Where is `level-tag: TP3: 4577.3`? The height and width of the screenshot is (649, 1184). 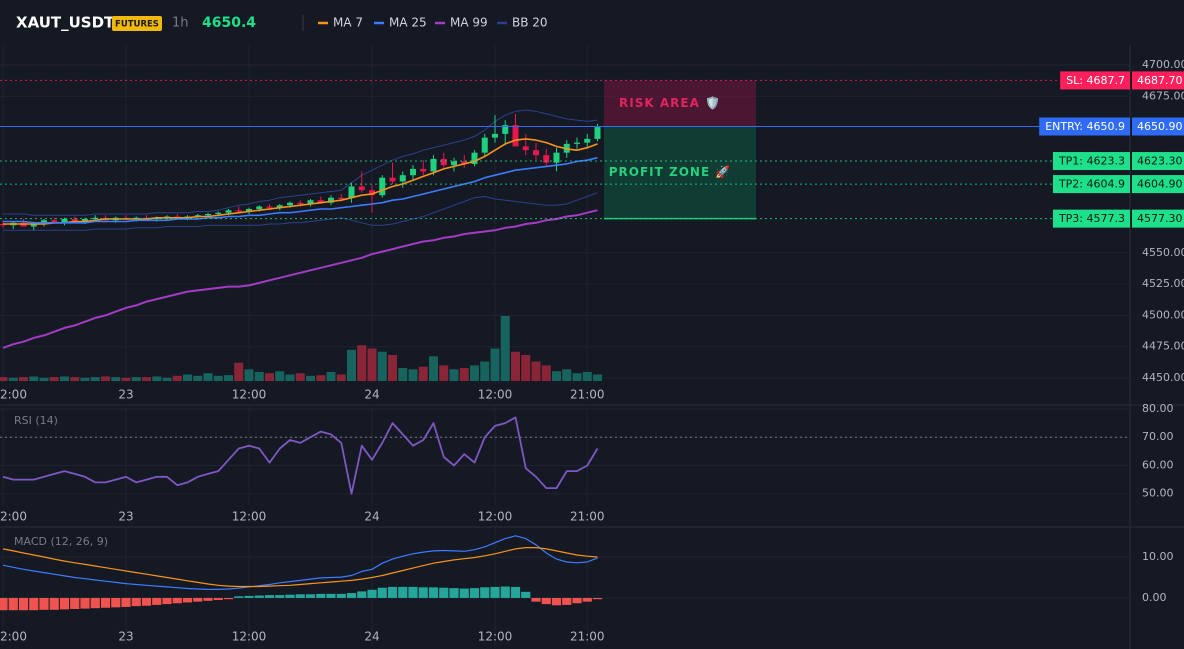 level-tag: TP3: 4577.3 is located at coordinates (1091, 218).